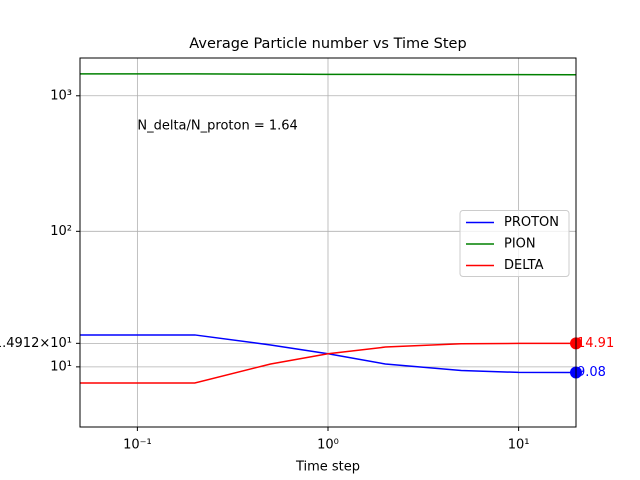  Describe the element at coordinates (61, 366) in the screenshot. I see `y-tick-label: 10¹` at that location.